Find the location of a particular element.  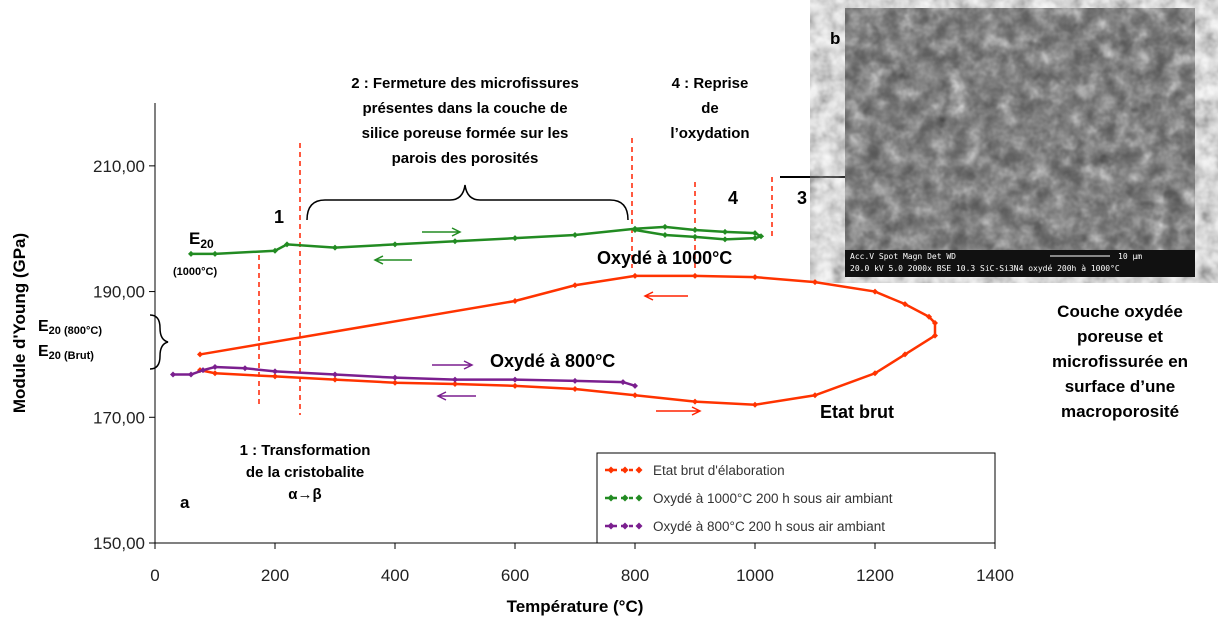

annotation: l’oxydation is located at coordinates (709, 133).